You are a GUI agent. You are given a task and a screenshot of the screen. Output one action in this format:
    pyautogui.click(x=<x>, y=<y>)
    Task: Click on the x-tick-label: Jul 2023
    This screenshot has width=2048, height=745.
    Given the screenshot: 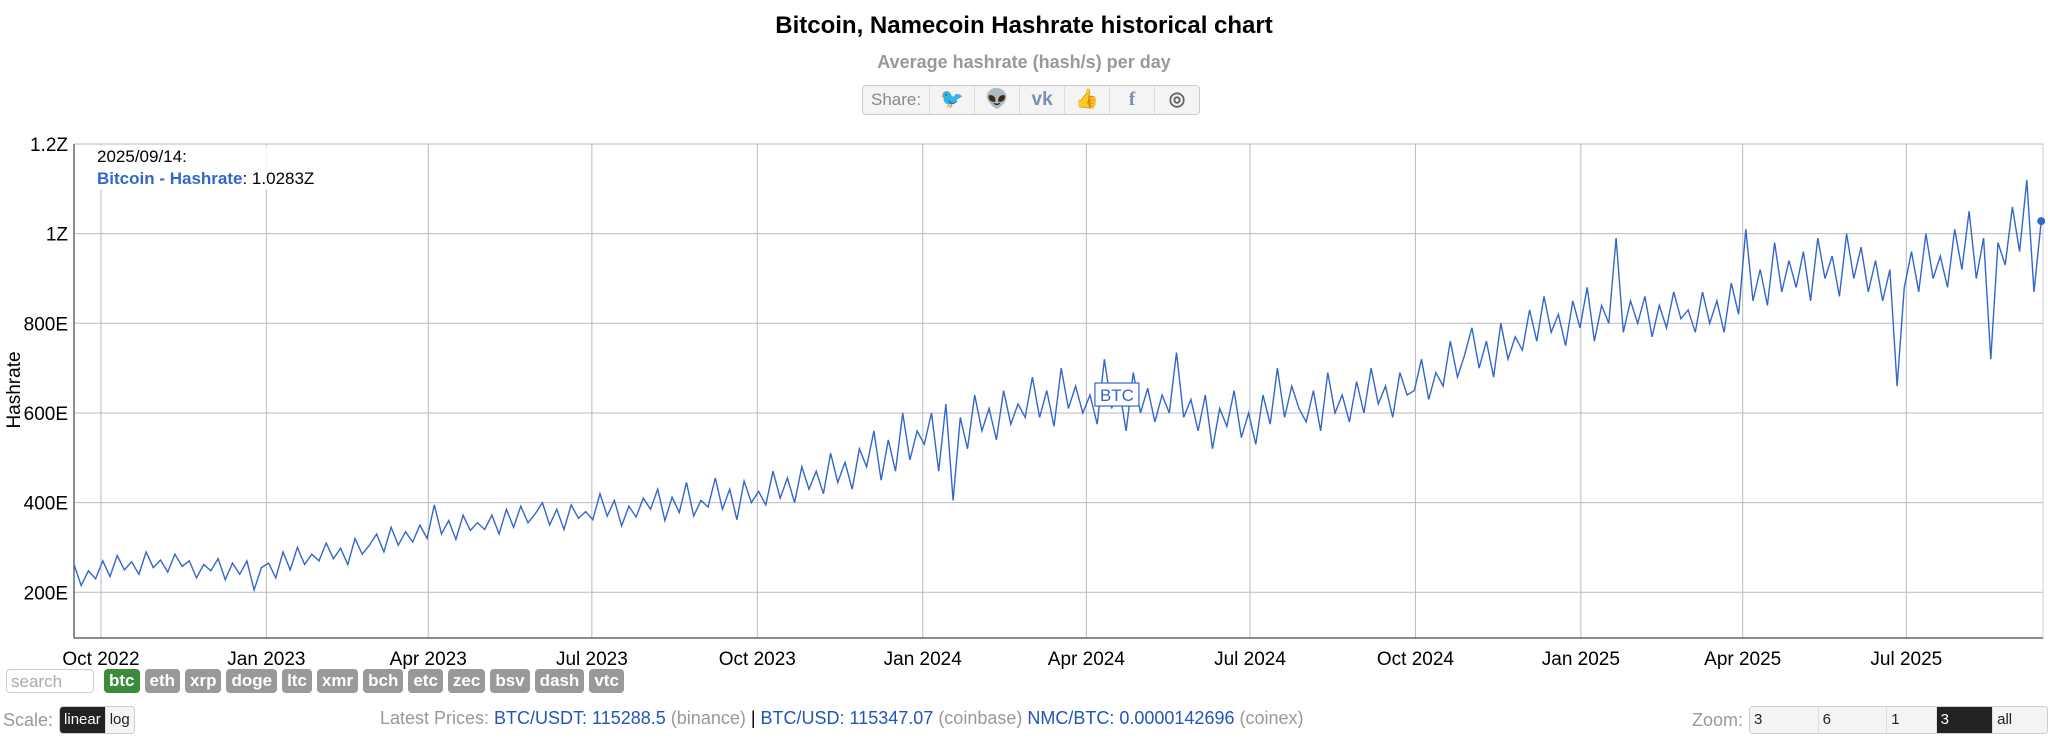 What is the action you would take?
    pyautogui.click(x=592, y=659)
    